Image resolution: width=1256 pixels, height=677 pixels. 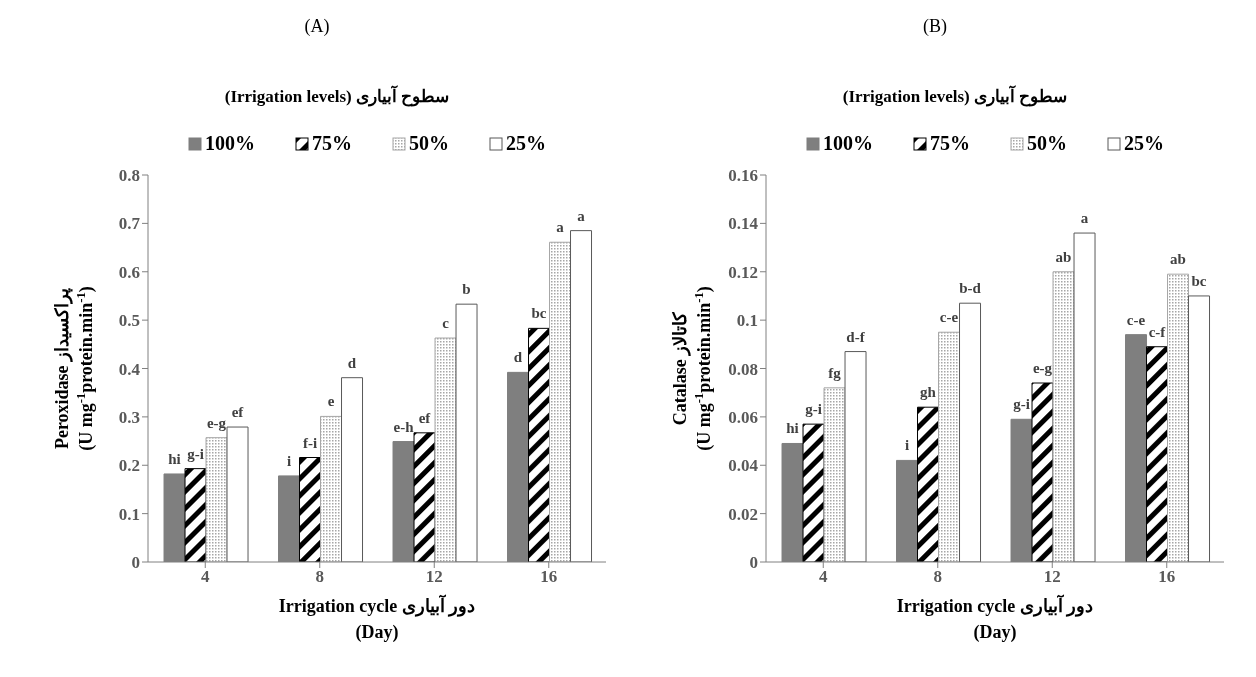 What do you see at coordinates (1157, 331) in the screenshot?
I see `data-label: c-f` at bounding box center [1157, 331].